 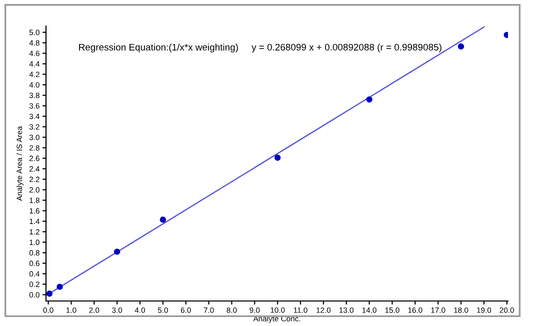 What do you see at coordinates (260, 48) in the screenshot?
I see `annotation: Regression Equation:(1/x*x weighting) y = 0.268099 x + 0.00892088 (r = 0.9989085)` at bounding box center [260, 48].